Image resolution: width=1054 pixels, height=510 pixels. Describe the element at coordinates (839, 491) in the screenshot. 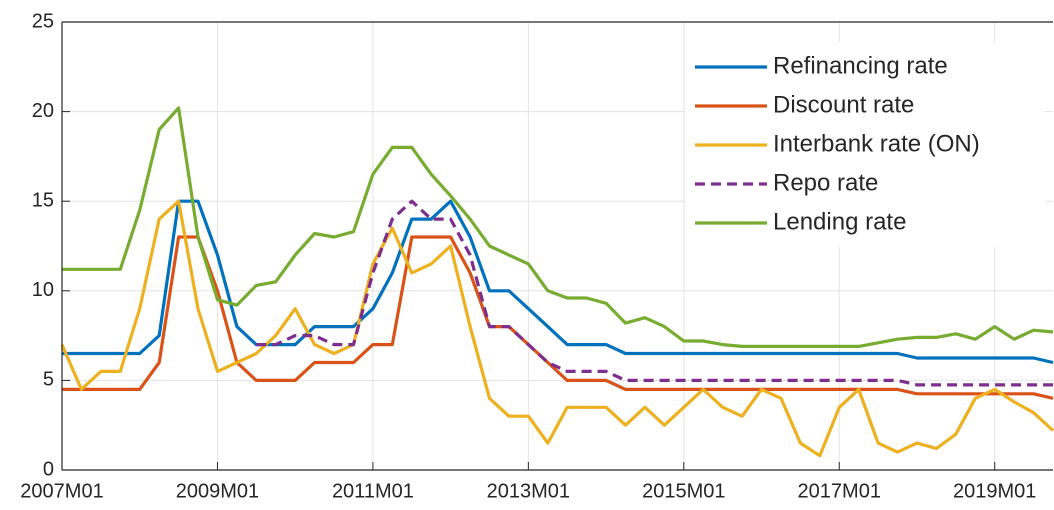

I see `x-tick-label: 2017M01` at that location.